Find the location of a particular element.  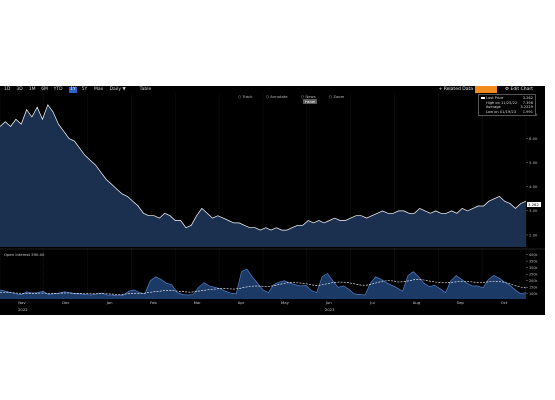

open-interest-legend: Open Interest 390.00 is located at coordinates (24, 254).